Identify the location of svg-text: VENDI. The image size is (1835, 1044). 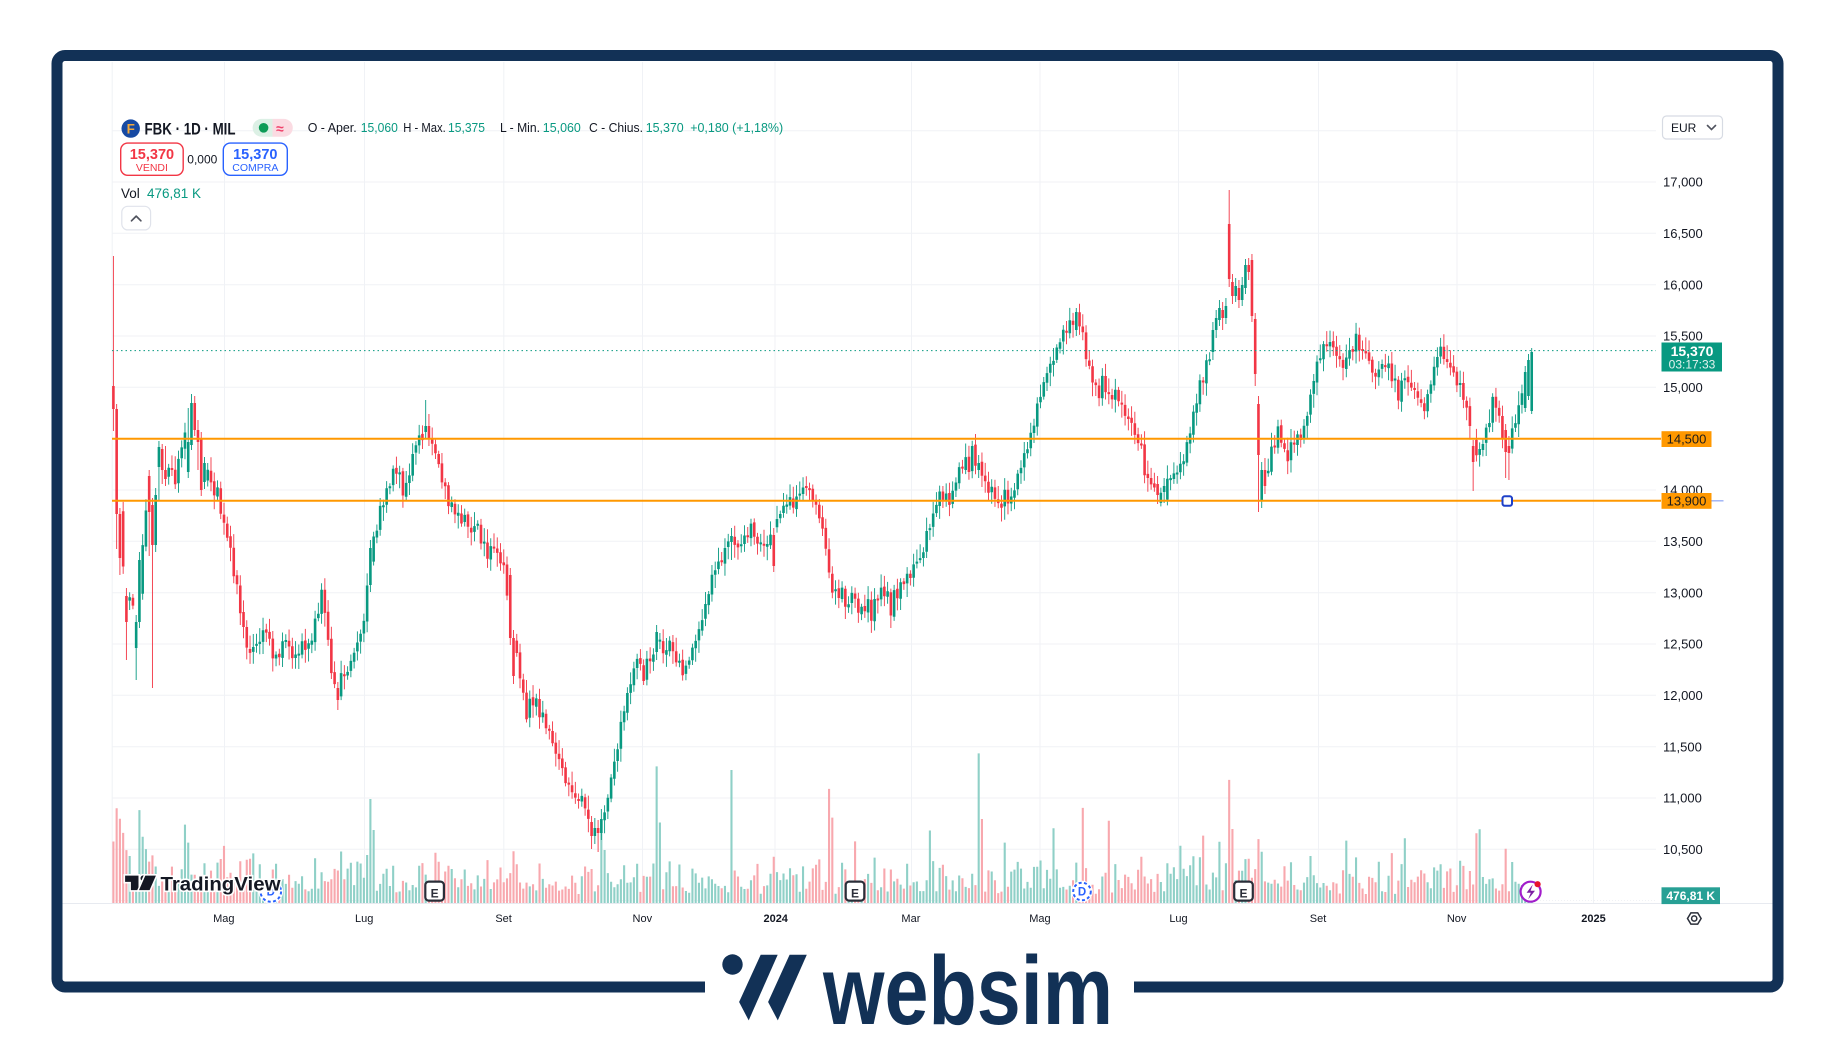
(152, 168).